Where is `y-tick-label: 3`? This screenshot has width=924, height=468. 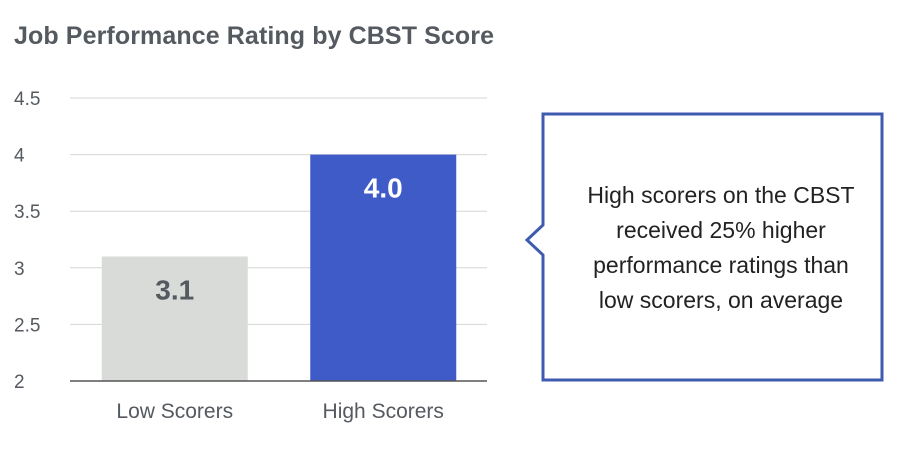
y-tick-label: 3 is located at coordinates (19, 269).